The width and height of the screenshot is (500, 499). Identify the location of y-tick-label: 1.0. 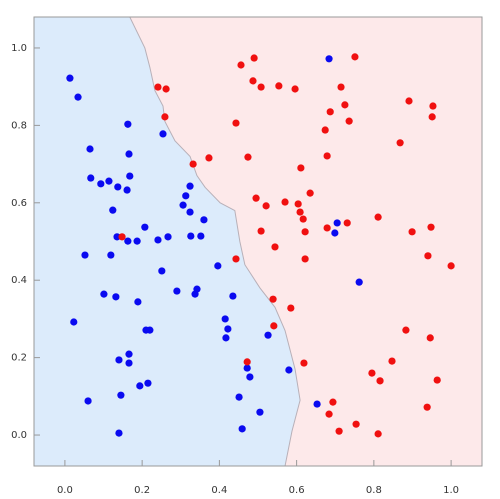
(19, 48).